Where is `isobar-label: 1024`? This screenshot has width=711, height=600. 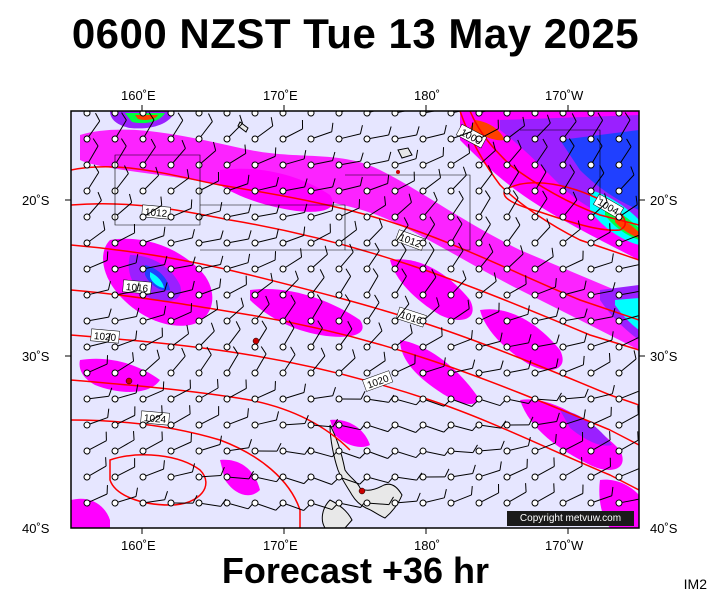
isobar-label: 1024 is located at coordinates (155, 419).